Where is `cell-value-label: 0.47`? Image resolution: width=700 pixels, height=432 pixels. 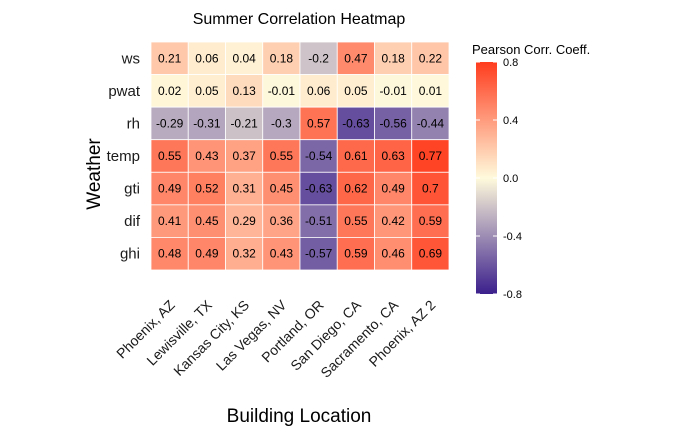
cell-value-label: 0.47 is located at coordinates (356, 58).